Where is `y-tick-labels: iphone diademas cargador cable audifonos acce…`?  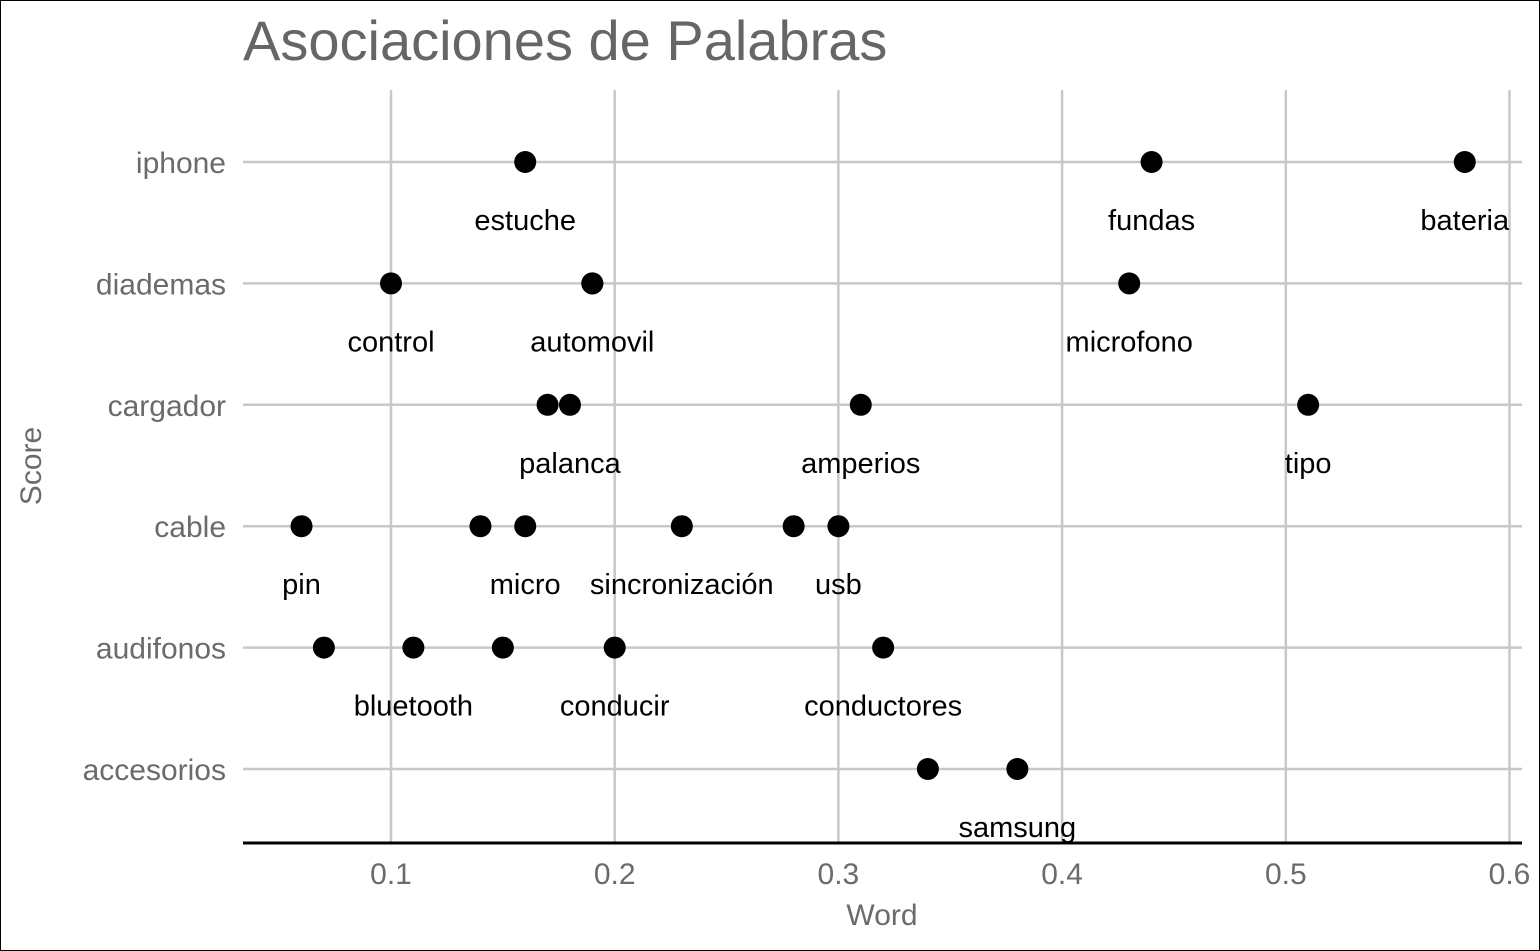
y-tick-labels: iphone diademas cargador cable audifonos acce… is located at coordinates (154, 467).